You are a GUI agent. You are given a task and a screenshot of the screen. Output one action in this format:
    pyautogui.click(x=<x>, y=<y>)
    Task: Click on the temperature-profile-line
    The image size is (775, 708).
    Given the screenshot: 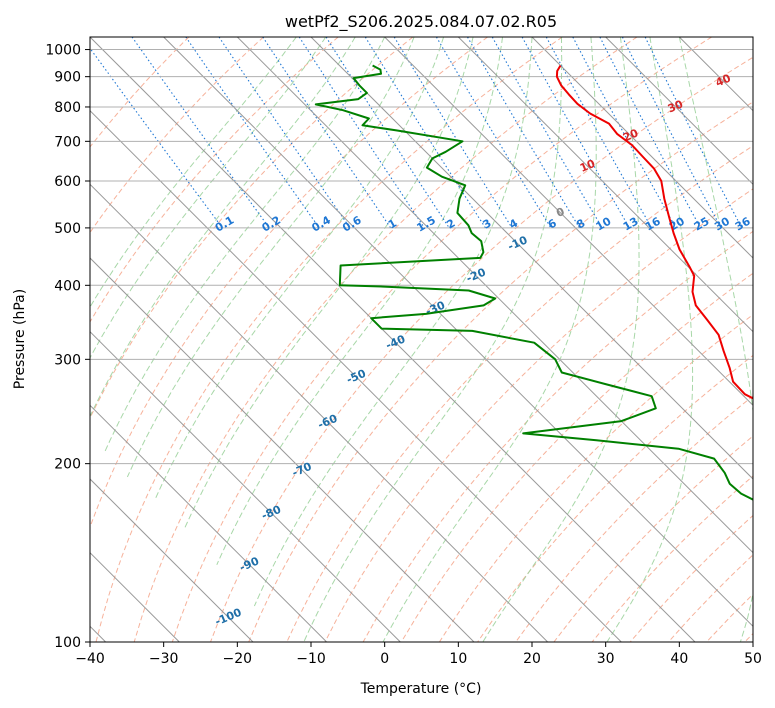 What is the action you would take?
    pyautogui.click(x=654, y=232)
    